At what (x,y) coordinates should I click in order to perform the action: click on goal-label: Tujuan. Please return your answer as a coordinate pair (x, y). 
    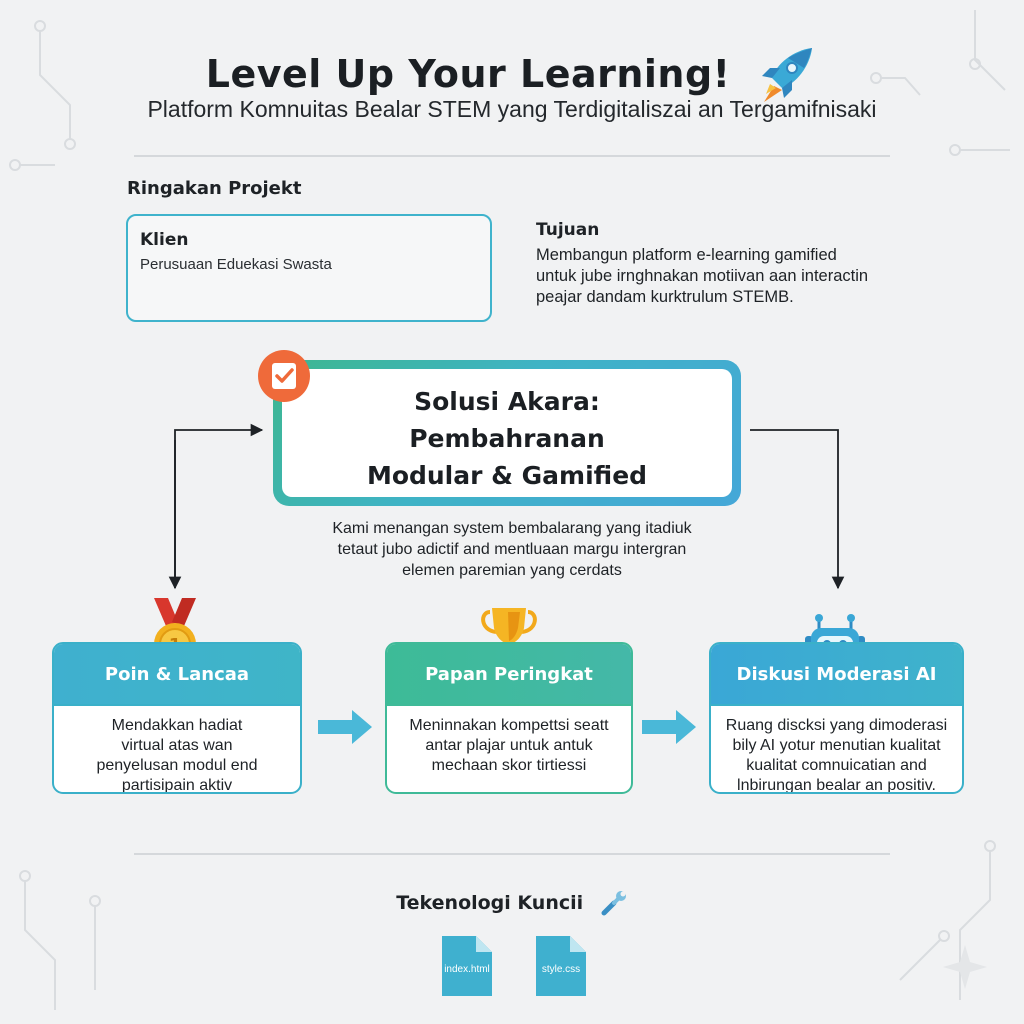
    Looking at the image, I should click on (568, 230).